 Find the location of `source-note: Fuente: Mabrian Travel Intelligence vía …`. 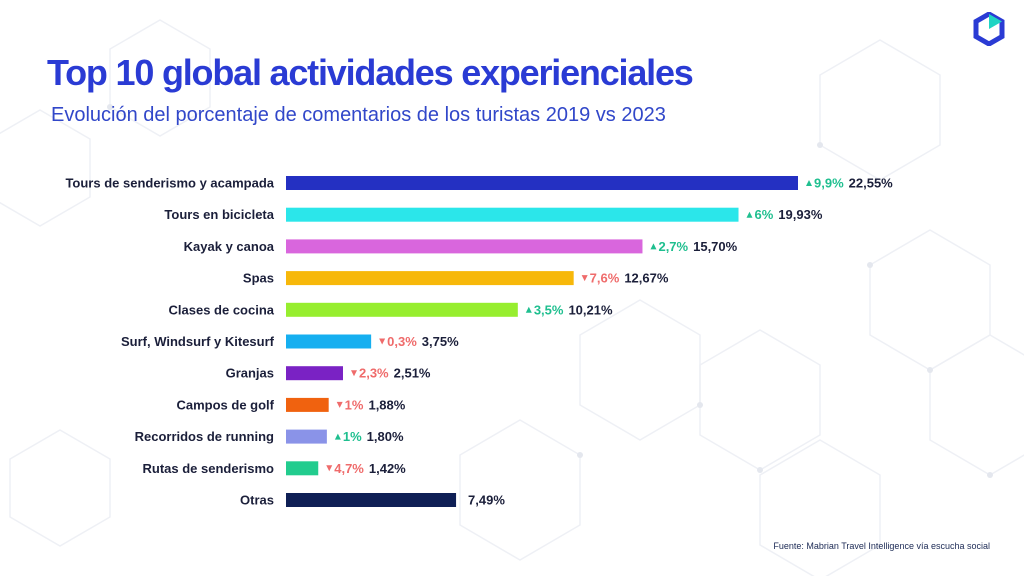

source-note: Fuente: Mabrian Travel Intelligence vía … is located at coordinates (881, 546).